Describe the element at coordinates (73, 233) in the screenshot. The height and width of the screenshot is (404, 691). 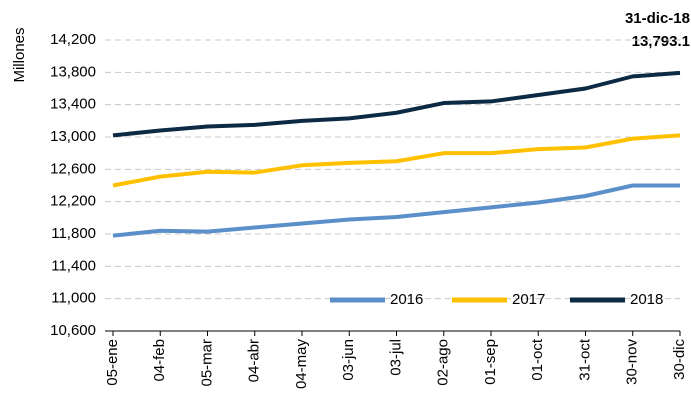
I see `y-tick-label: 11,800` at that location.